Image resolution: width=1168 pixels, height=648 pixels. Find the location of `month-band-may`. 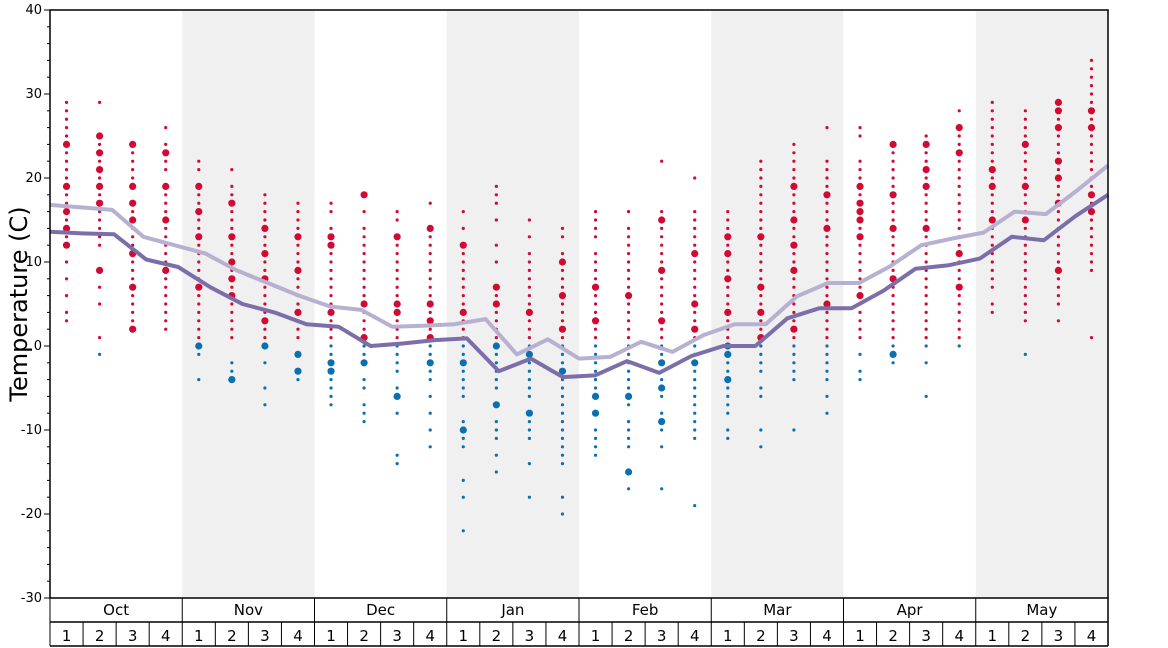

month-band-may is located at coordinates (1041, 304).